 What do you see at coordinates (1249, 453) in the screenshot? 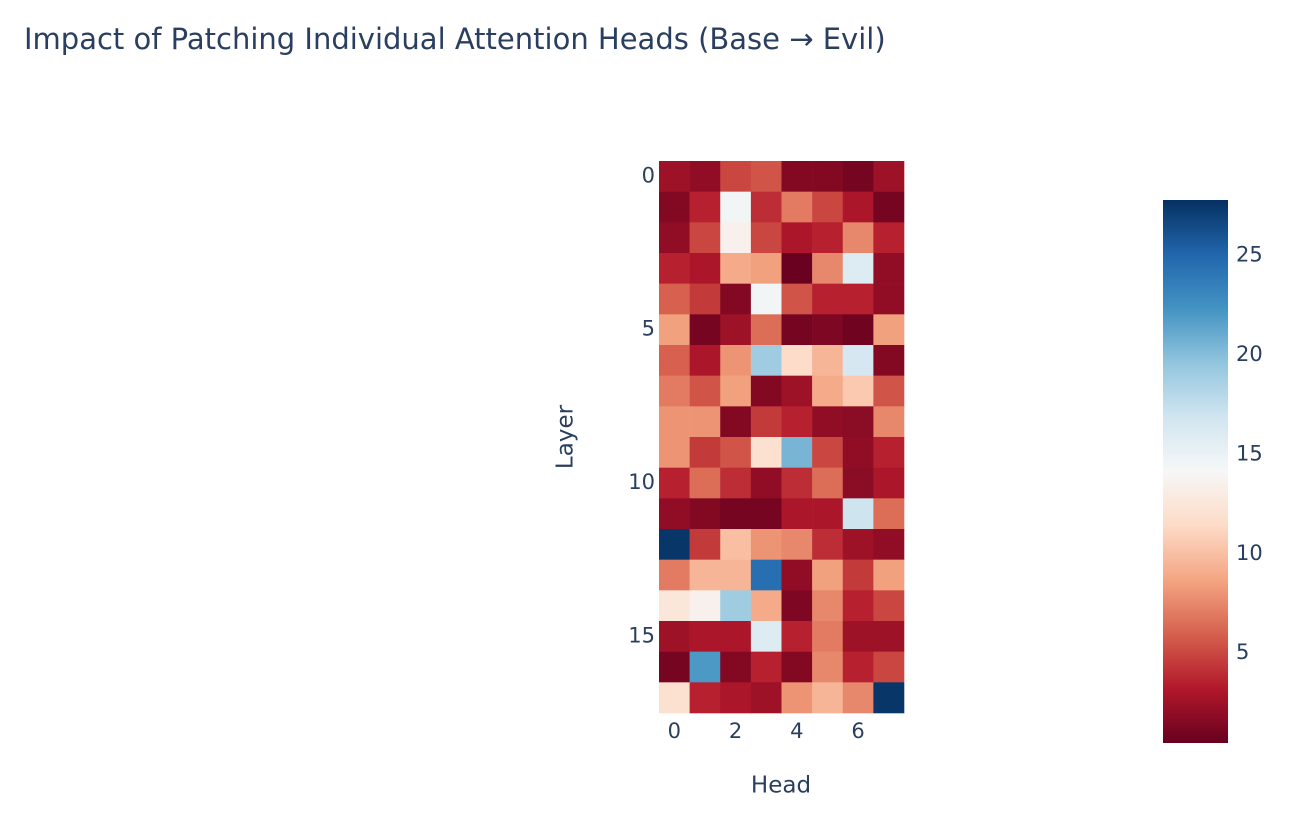
I see `colorbar-tick-label: 15` at bounding box center [1249, 453].